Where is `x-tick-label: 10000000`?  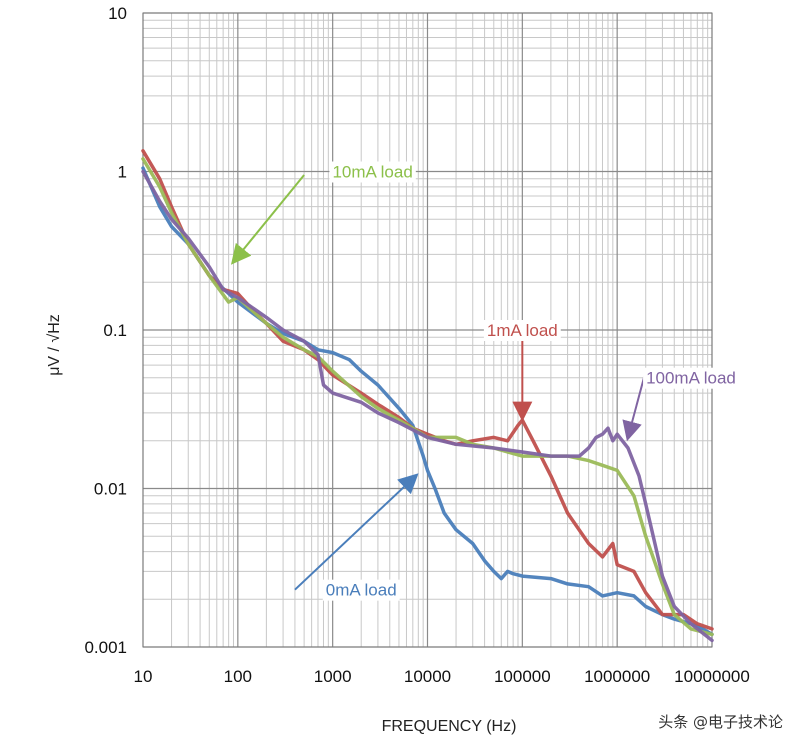 x-tick-label: 10000000 is located at coordinates (712, 676).